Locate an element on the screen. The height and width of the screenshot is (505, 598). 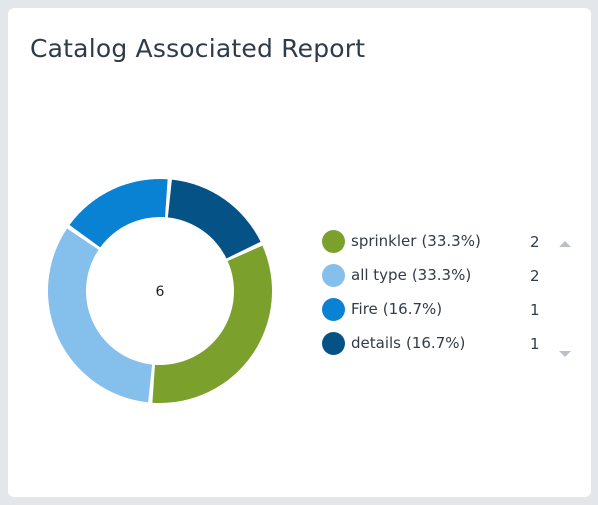
caret-up-icon is located at coordinates (565, 244).